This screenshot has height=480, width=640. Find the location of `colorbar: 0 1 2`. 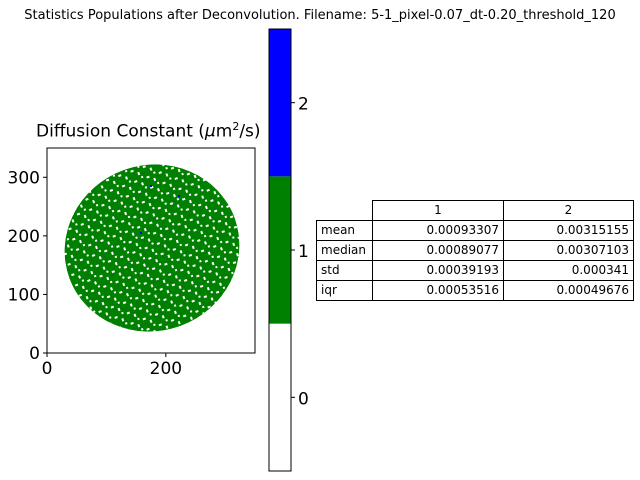

colorbar: 0 1 2 is located at coordinates (288, 250).